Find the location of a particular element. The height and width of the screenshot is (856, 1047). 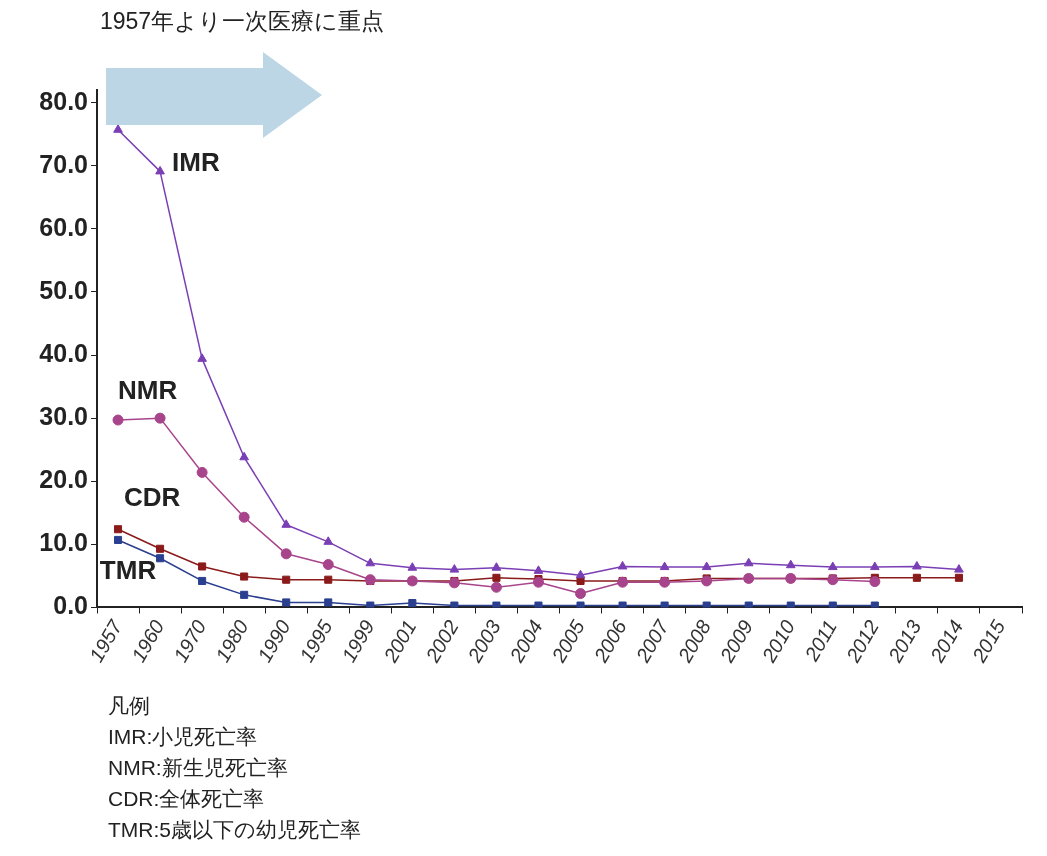

text: NMR:新生児死亡率 is located at coordinates (198, 768).